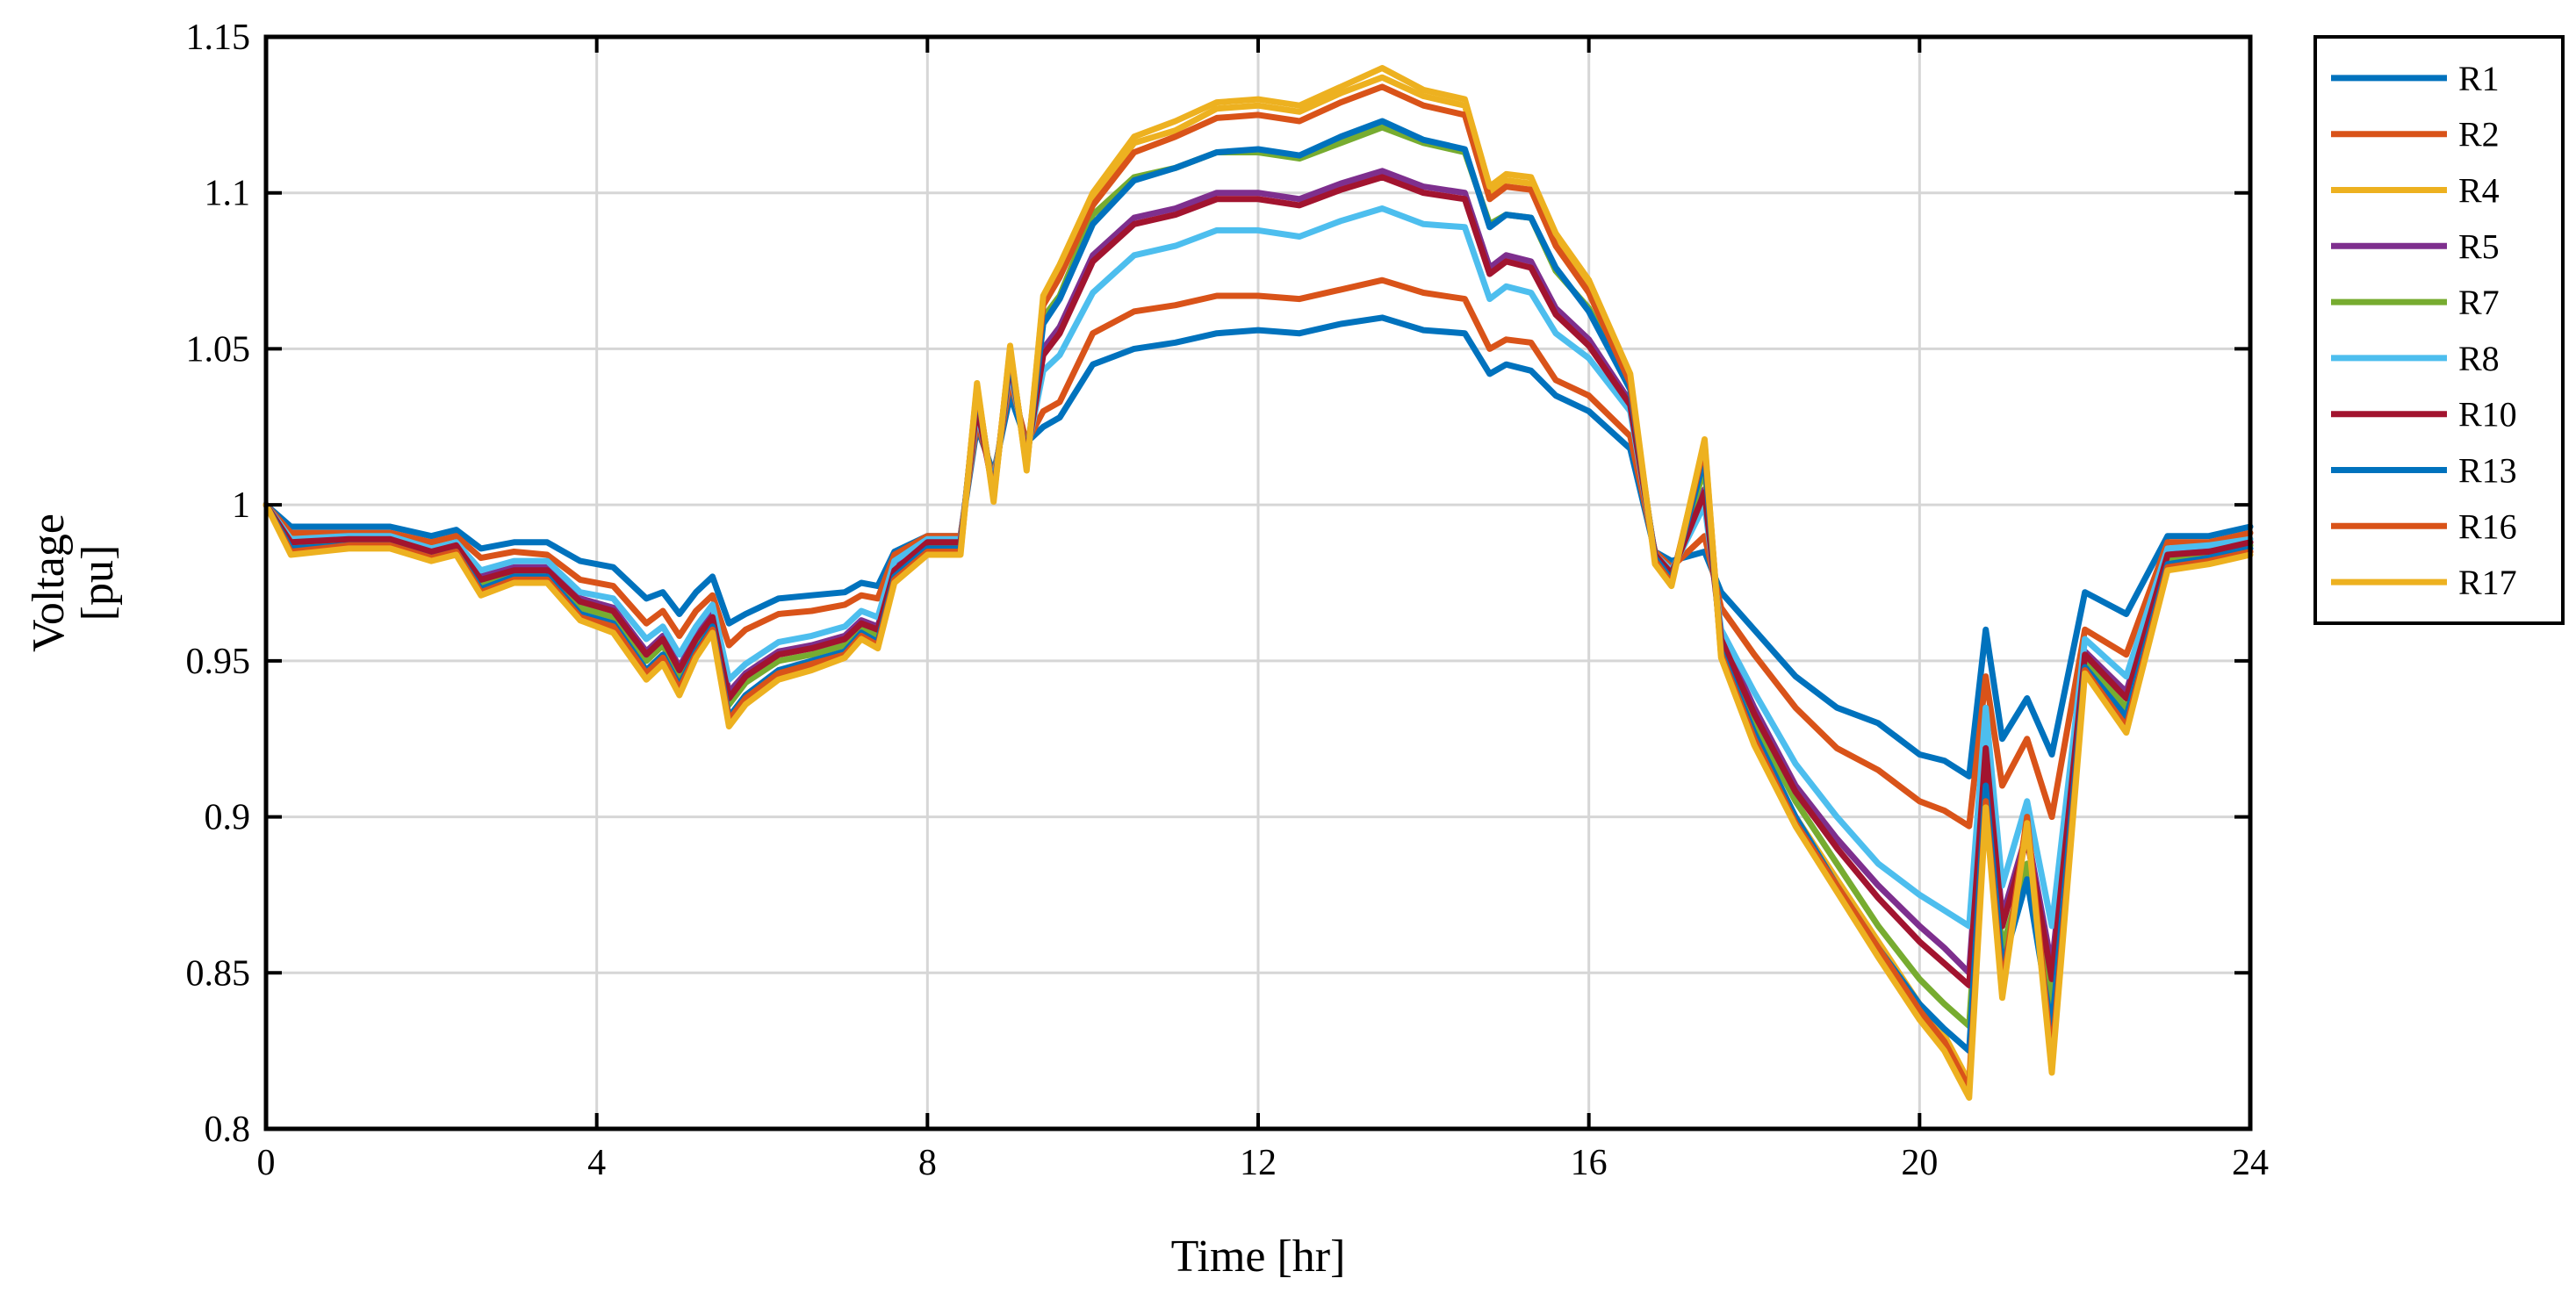 The height and width of the screenshot is (1300, 2576). Describe the element at coordinates (228, 1130) in the screenshot. I see `y-tick-label: 0.8` at that location.